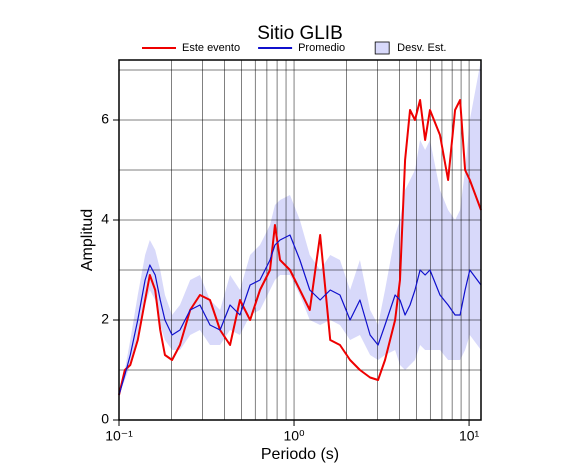 Image resolution: width=586 pixels, height=475 pixels. What do you see at coordinates (87, 240) in the screenshot?
I see `y-axis-label: Amplitud` at bounding box center [87, 240].